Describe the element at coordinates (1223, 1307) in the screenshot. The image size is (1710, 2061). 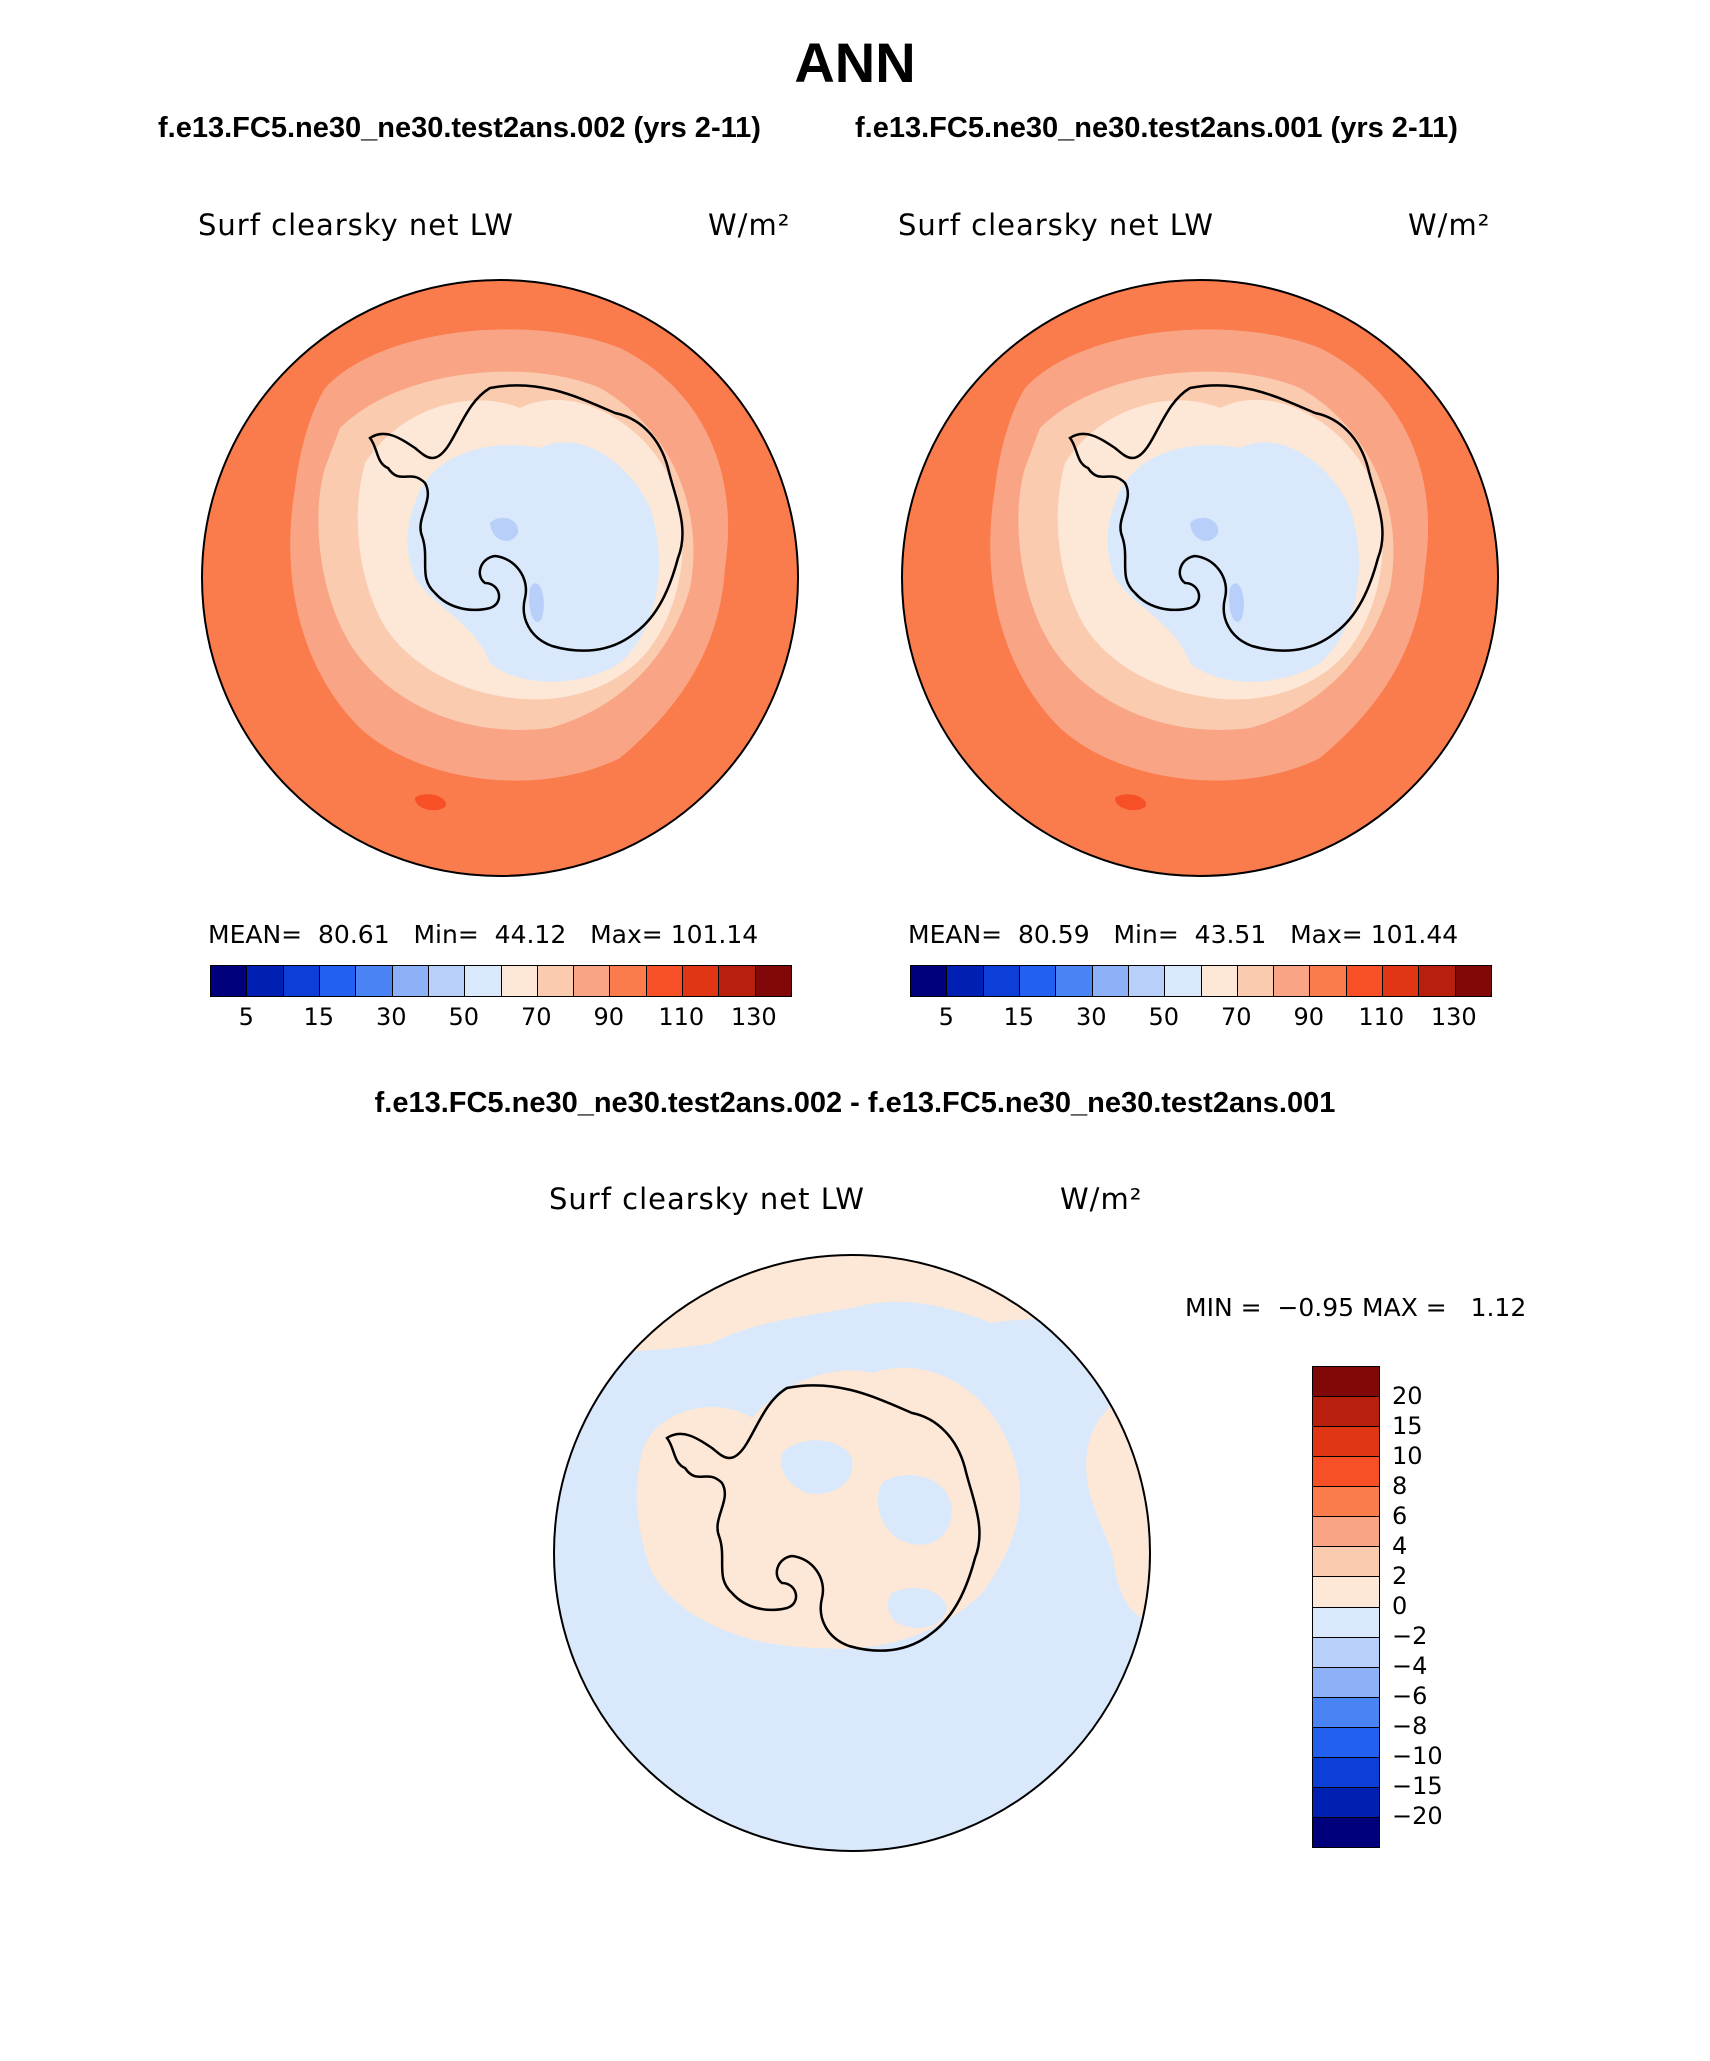
I see `min-label: MIN =` at that location.